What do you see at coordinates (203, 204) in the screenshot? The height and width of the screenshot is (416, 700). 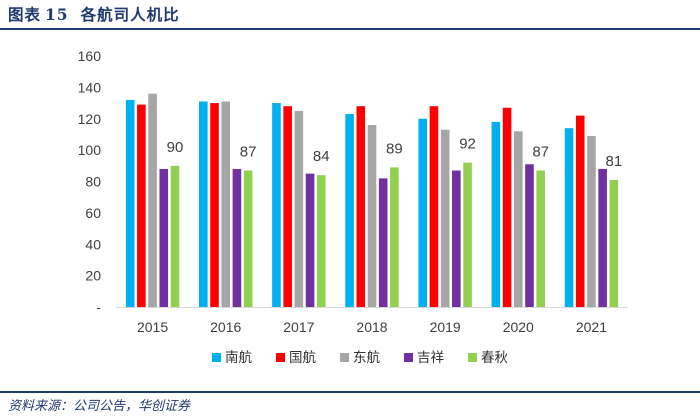 I see `bar-南航-2016` at bounding box center [203, 204].